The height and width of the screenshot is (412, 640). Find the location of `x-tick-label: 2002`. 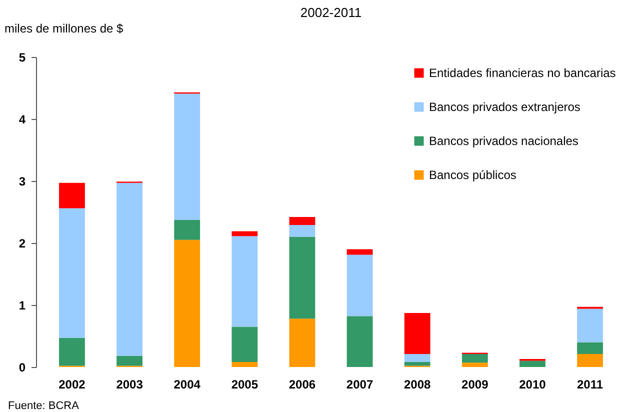

x-tick-label: 2002 is located at coordinates (72, 385).